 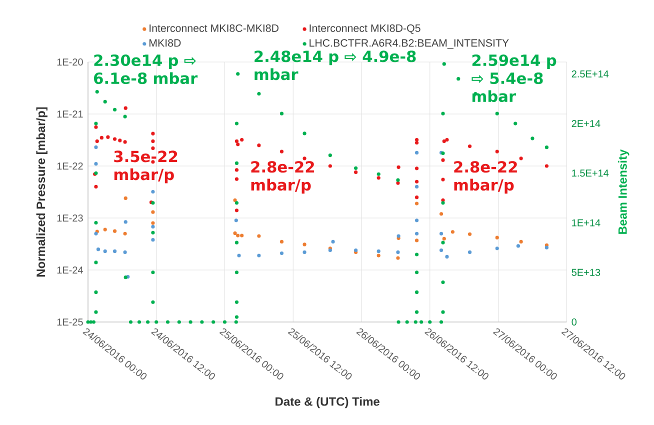 What do you see at coordinates (365, 29) in the screenshot?
I see `legend-label: Interconnect MKI8D-Q5` at bounding box center [365, 29].